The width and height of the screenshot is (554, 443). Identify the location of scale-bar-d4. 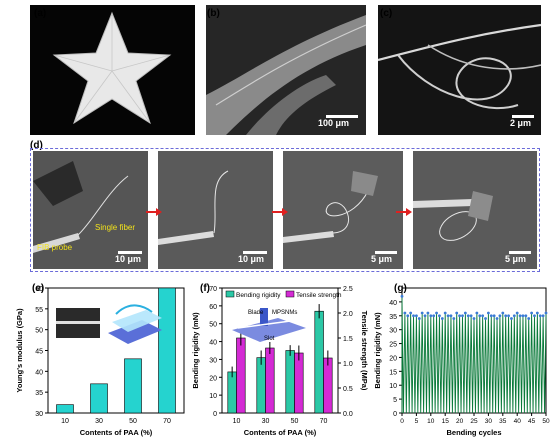
(520, 252).